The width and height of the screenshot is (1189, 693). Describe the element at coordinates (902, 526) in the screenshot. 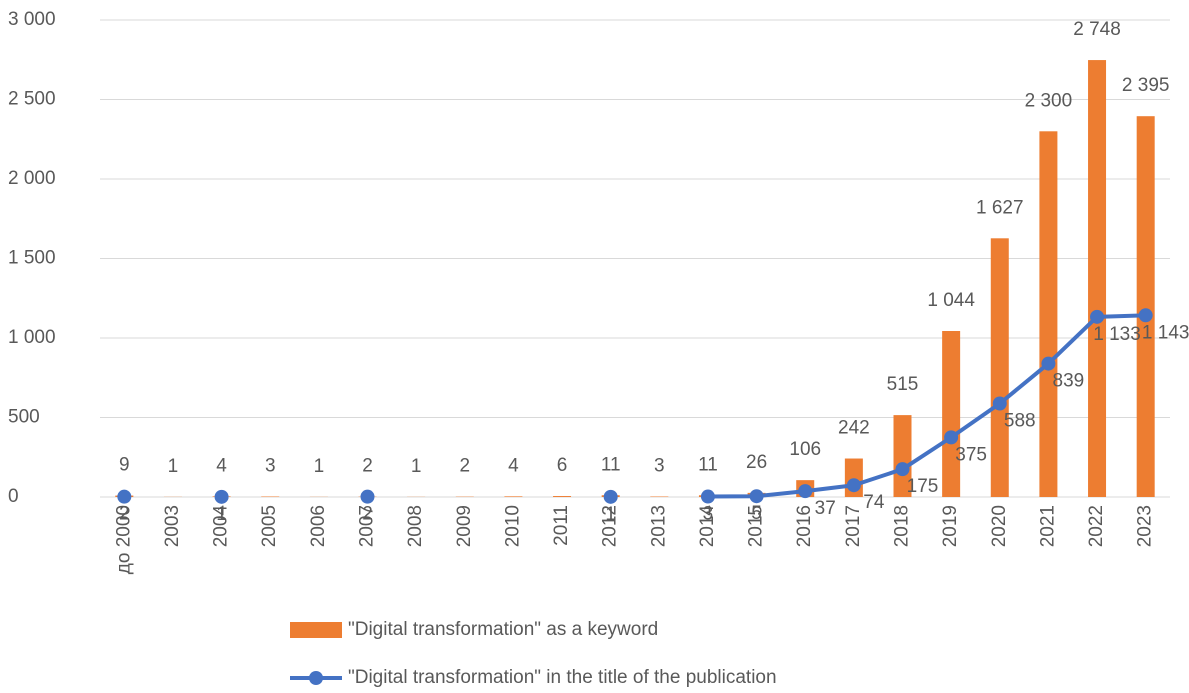

I see `x-tick-label: 2018` at that location.